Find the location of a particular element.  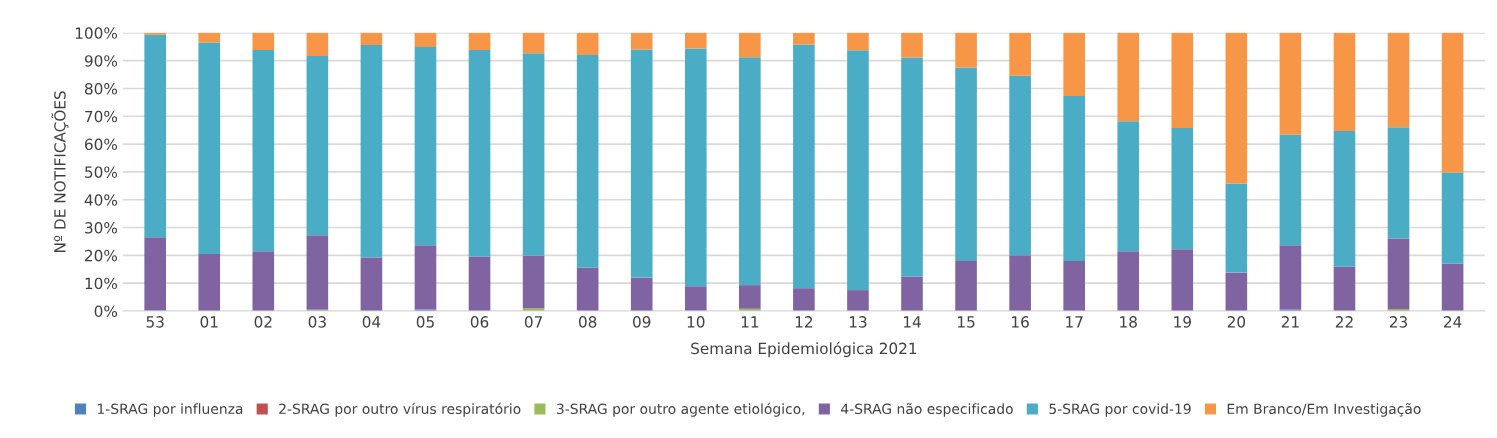

x-tick-label: 22 is located at coordinates (1344, 322).